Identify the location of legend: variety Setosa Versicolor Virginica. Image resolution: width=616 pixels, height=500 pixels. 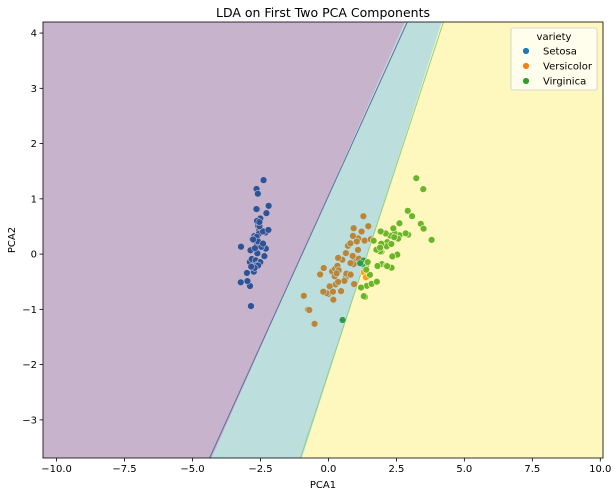
(554, 59).